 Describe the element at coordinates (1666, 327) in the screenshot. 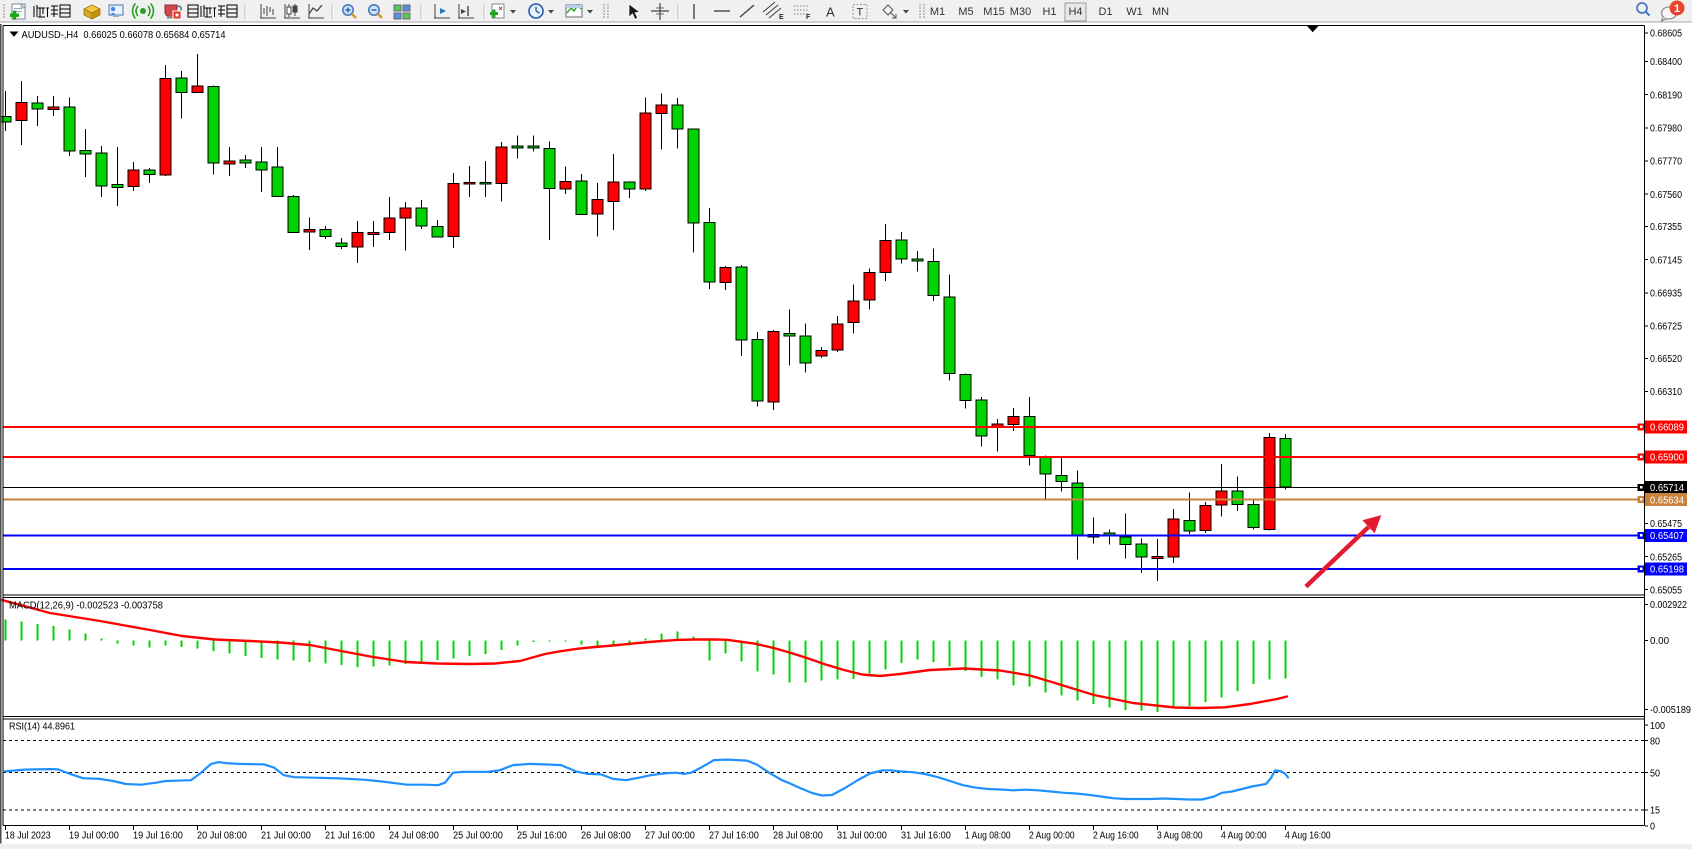

I see `svg-text: 0.66725` at that location.